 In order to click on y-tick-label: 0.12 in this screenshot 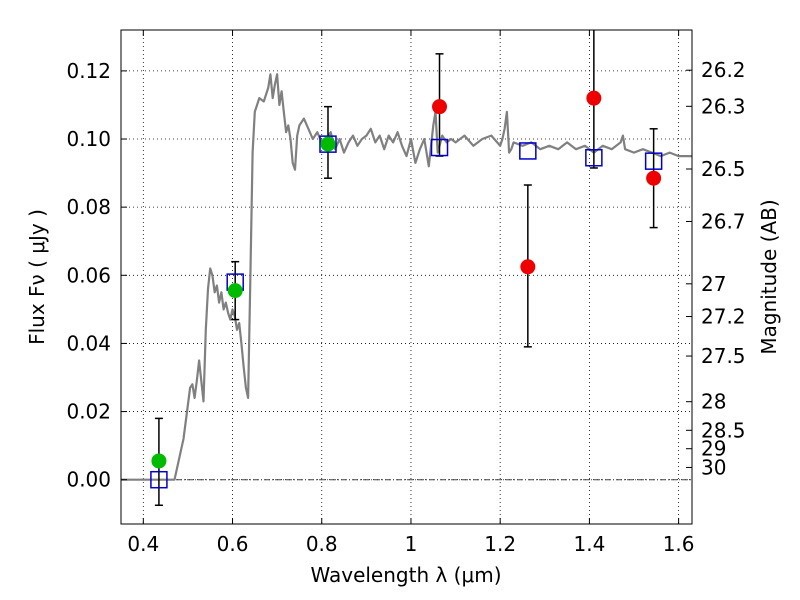, I will do `click(88, 71)`.